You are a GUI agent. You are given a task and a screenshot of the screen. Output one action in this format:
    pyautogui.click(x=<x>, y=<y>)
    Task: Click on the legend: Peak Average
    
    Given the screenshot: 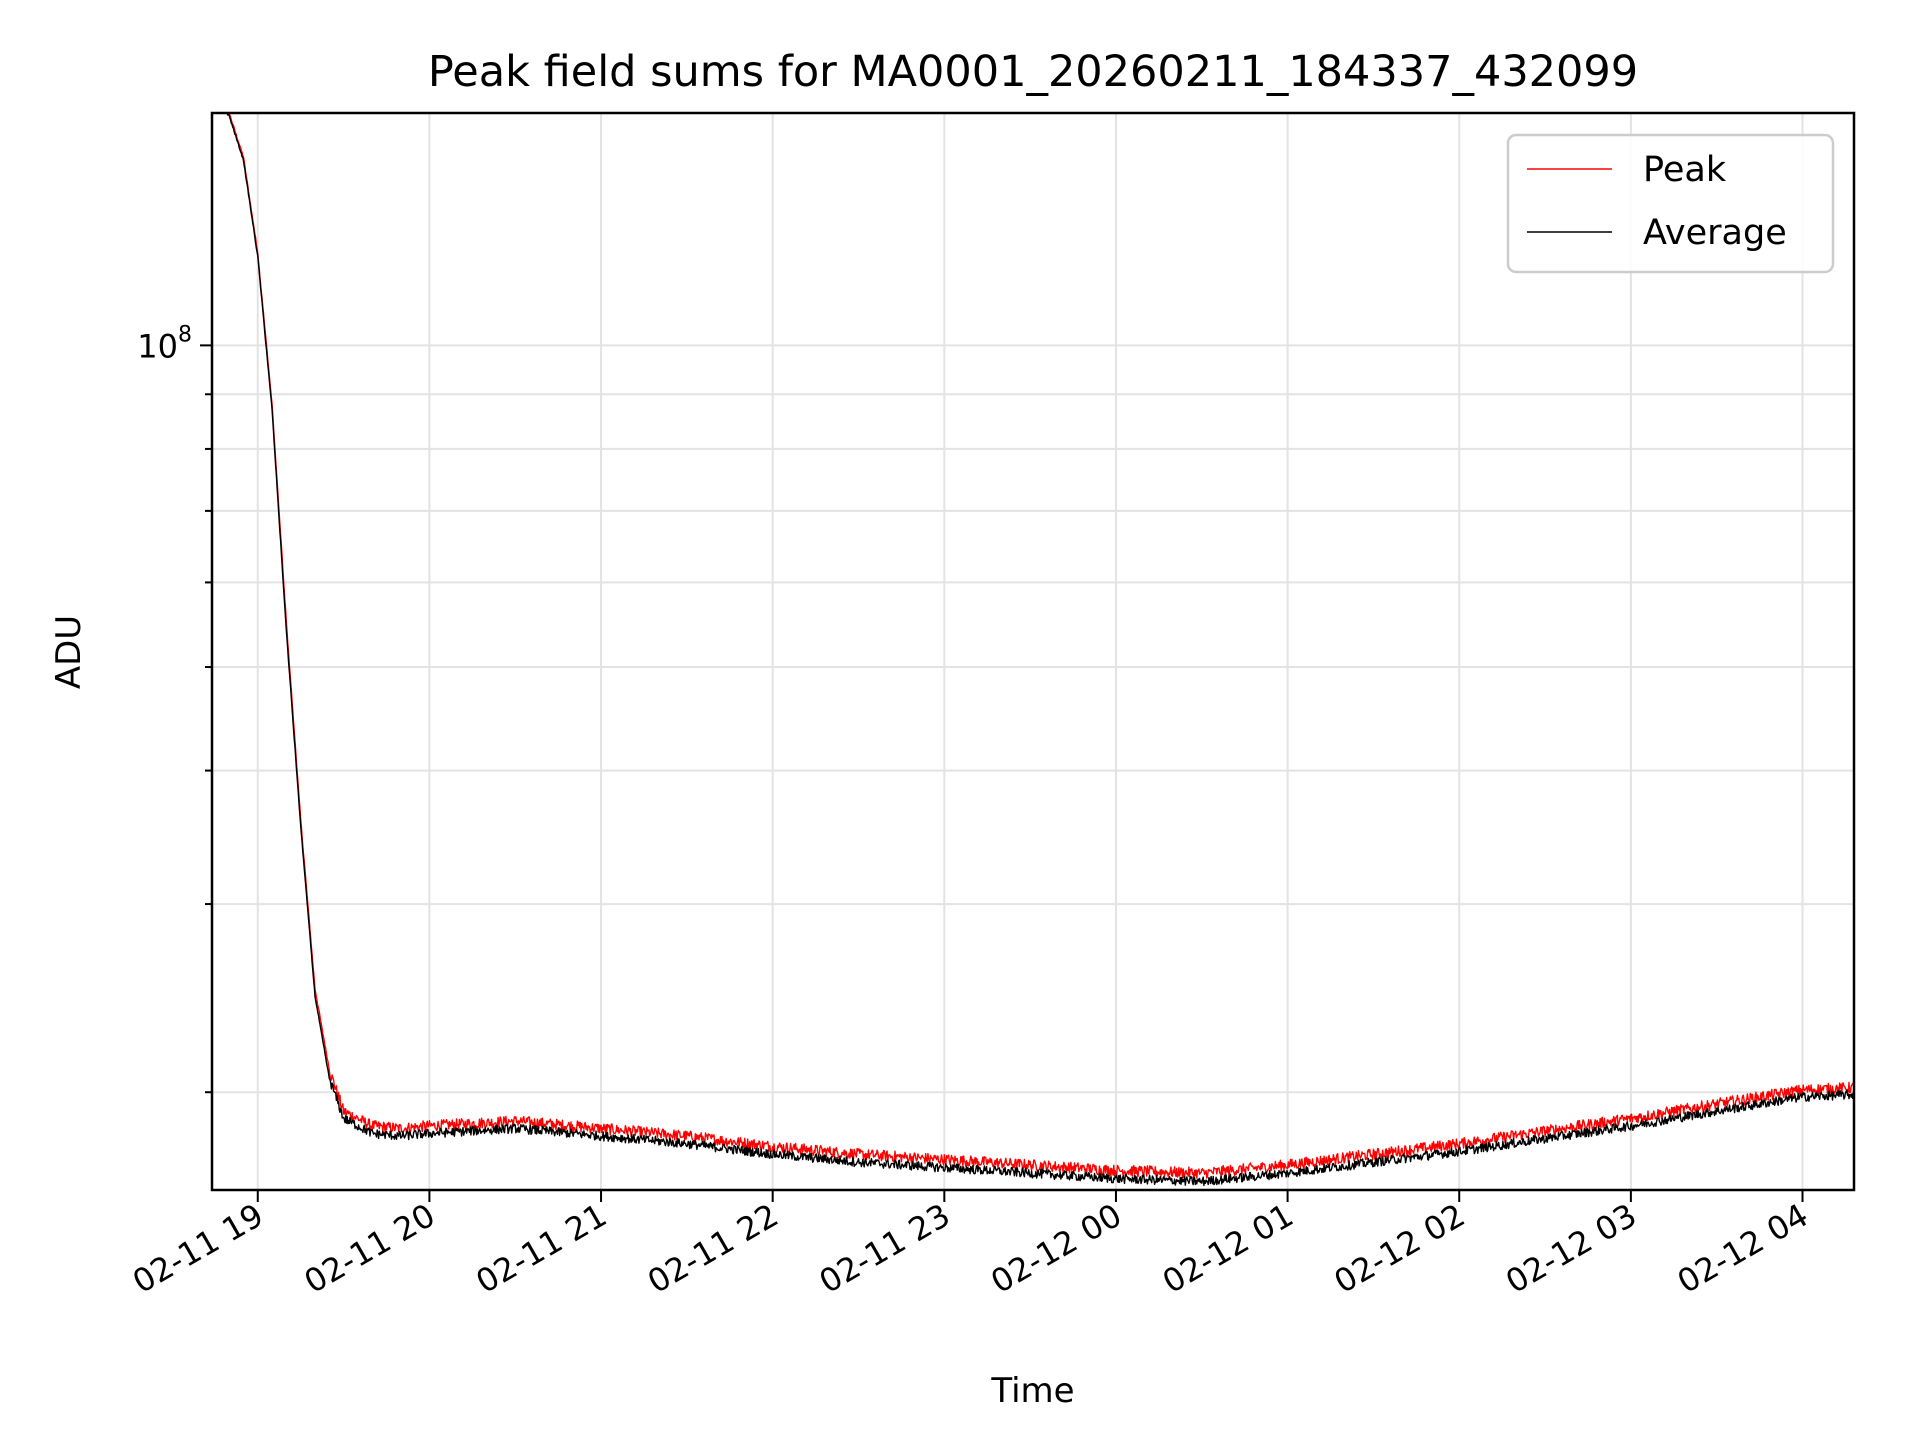 What is the action you would take?
    pyautogui.click(x=1670, y=203)
    